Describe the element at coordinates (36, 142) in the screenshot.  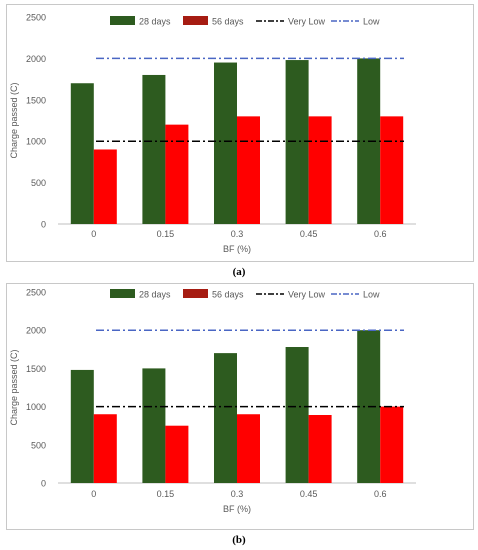
I see `y-tick-label-a-2: 1000` at that location.